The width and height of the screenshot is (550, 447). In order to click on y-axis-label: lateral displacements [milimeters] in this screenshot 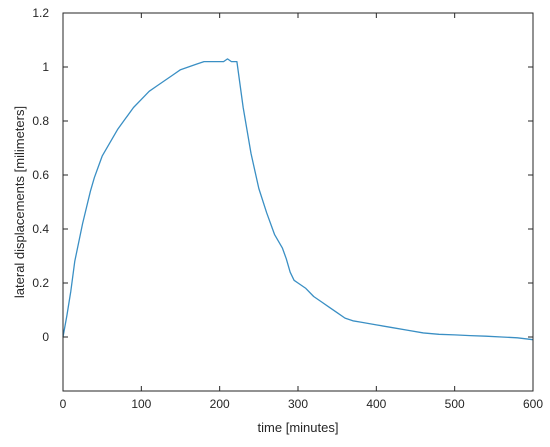, I will do `click(19, 202)`.